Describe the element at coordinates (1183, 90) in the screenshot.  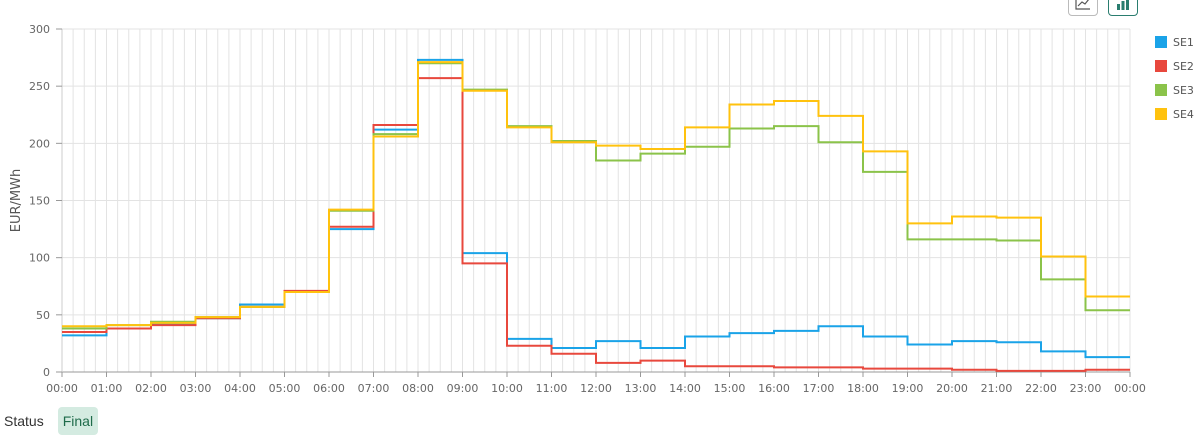
I see `legend-label: SE3` at that location.